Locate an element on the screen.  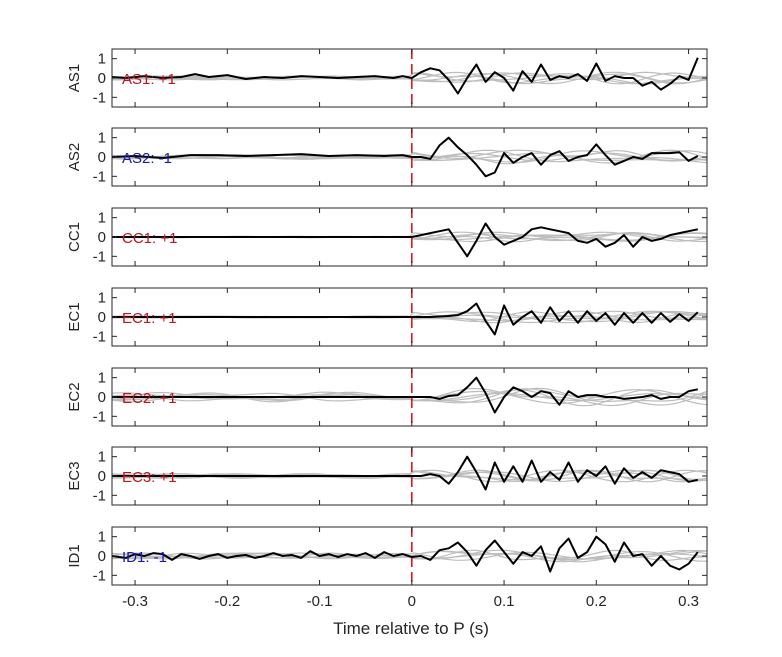
panel-cc1: 1 0 -1 CC1 CC1: +1 is located at coordinates (387, 237).